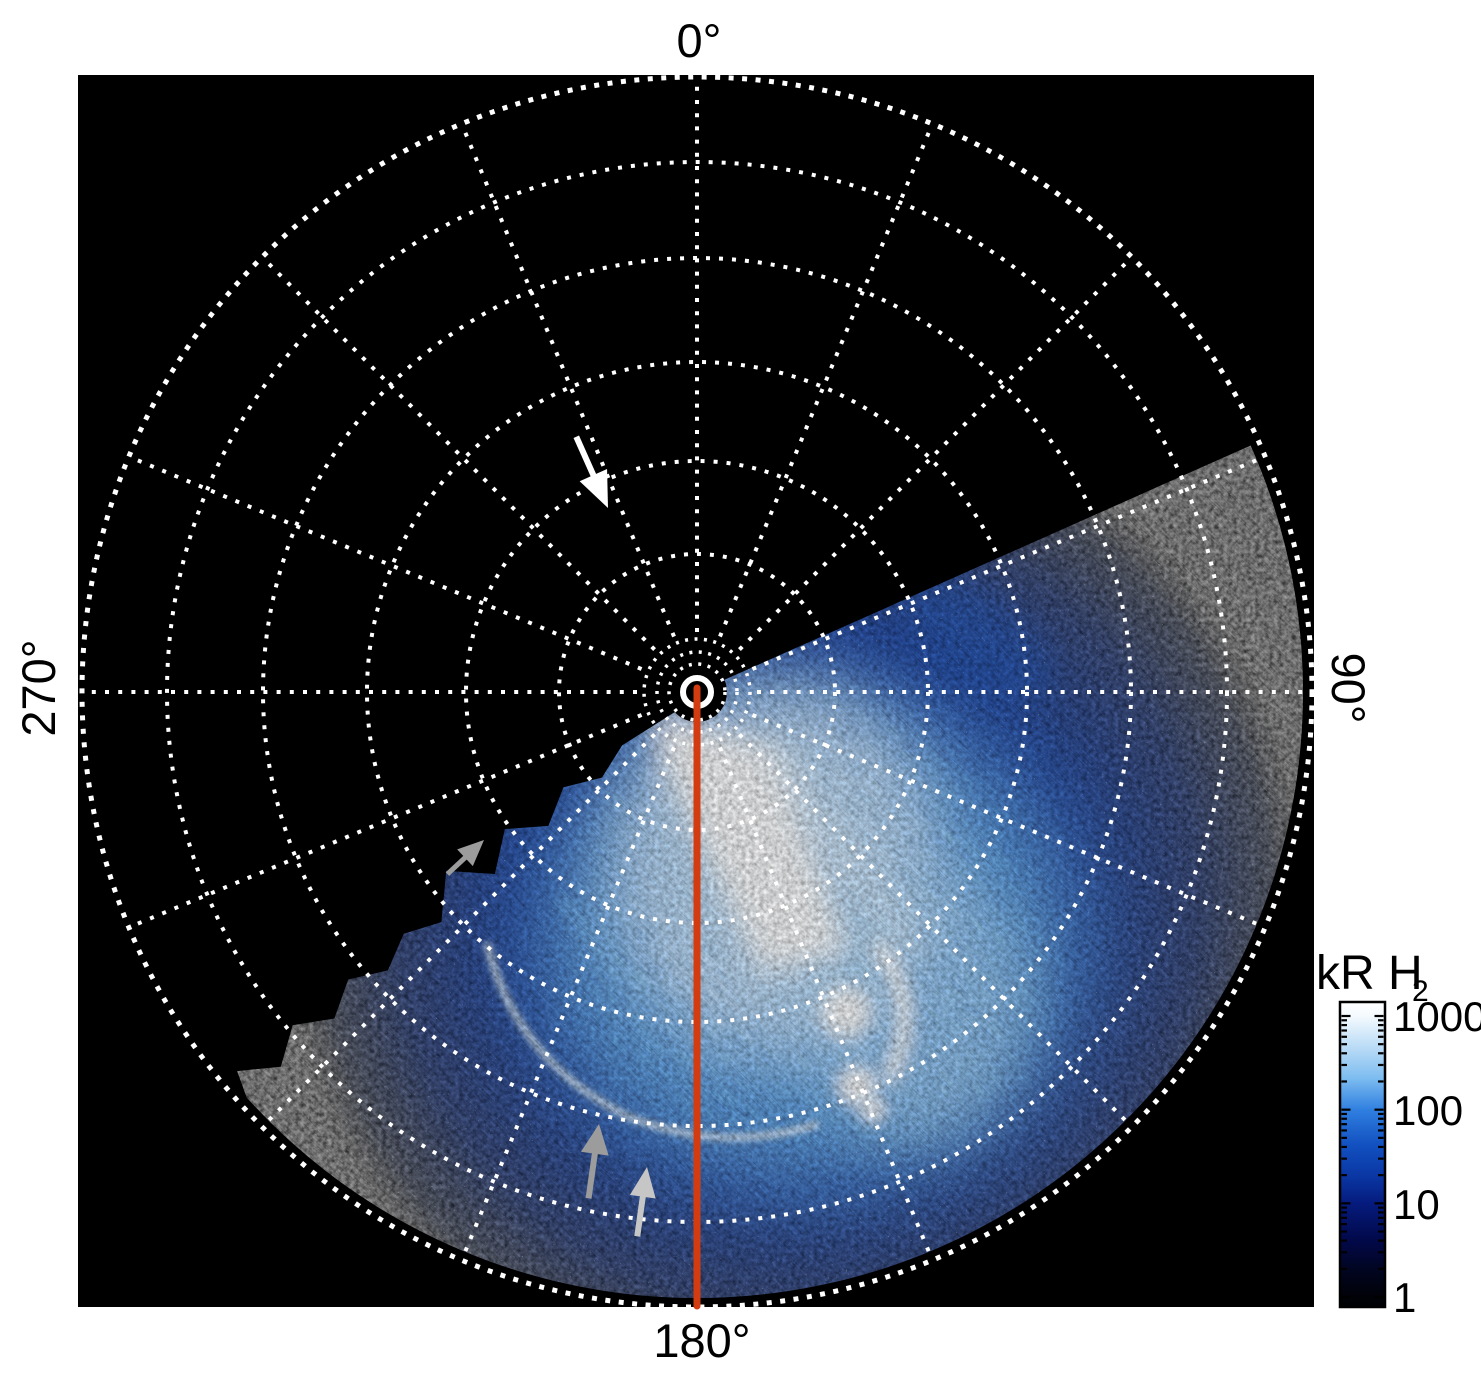  Describe the element at coordinates (699, 40) in the screenshot. I see `angle-label-top: 0°` at that location.